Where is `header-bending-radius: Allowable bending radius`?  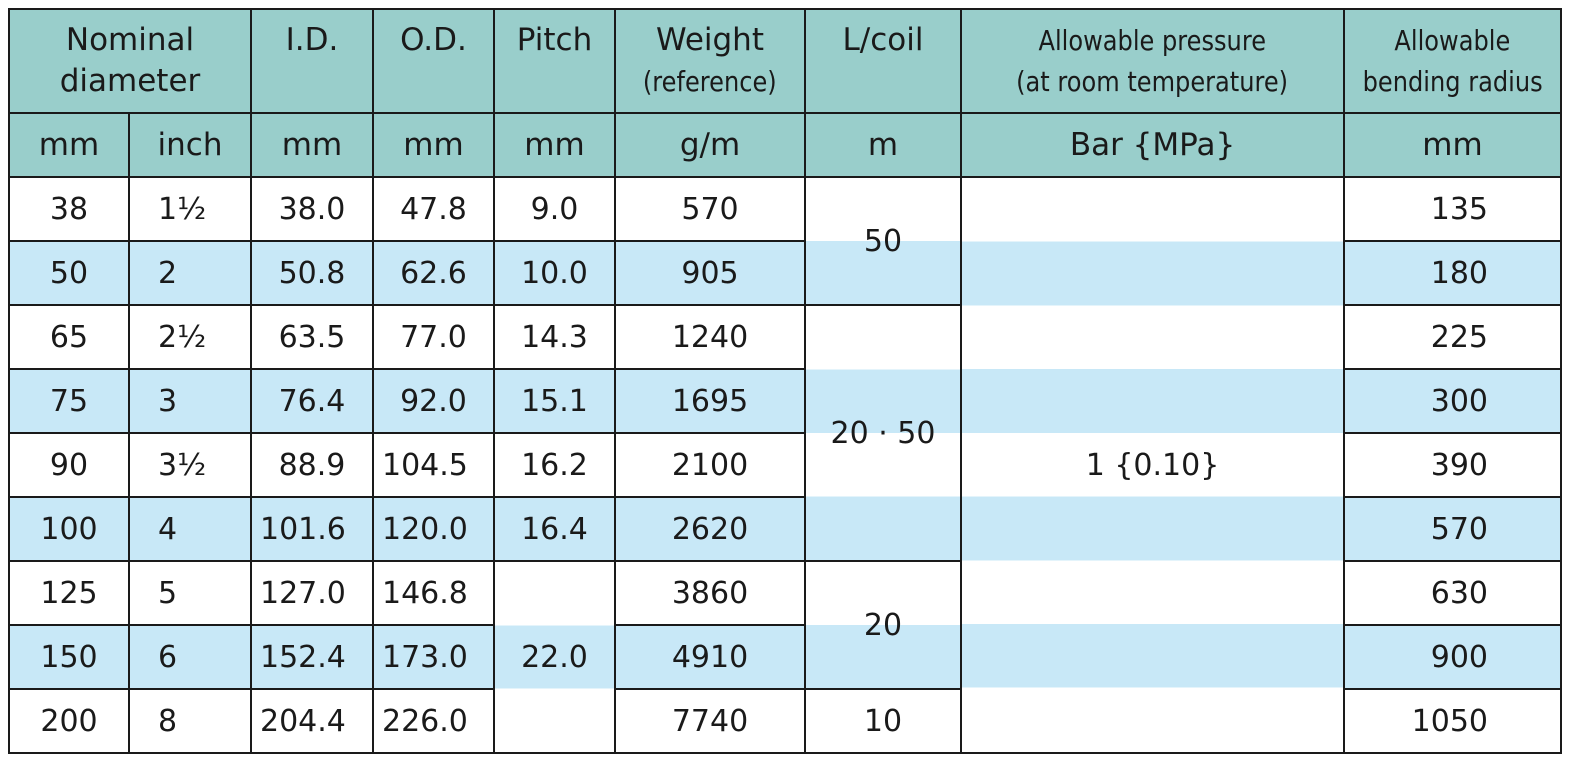
header-bending-radius: Allowable bending radius is located at coordinates (1452, 61).